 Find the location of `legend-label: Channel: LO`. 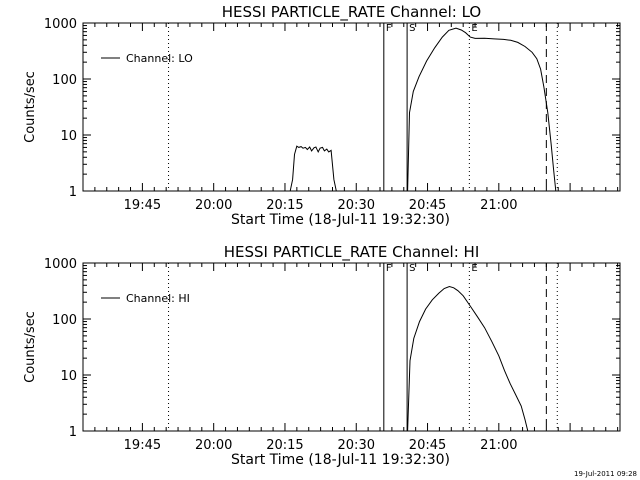

legend-label: Channel: LO is located at coordinates (159, 58).